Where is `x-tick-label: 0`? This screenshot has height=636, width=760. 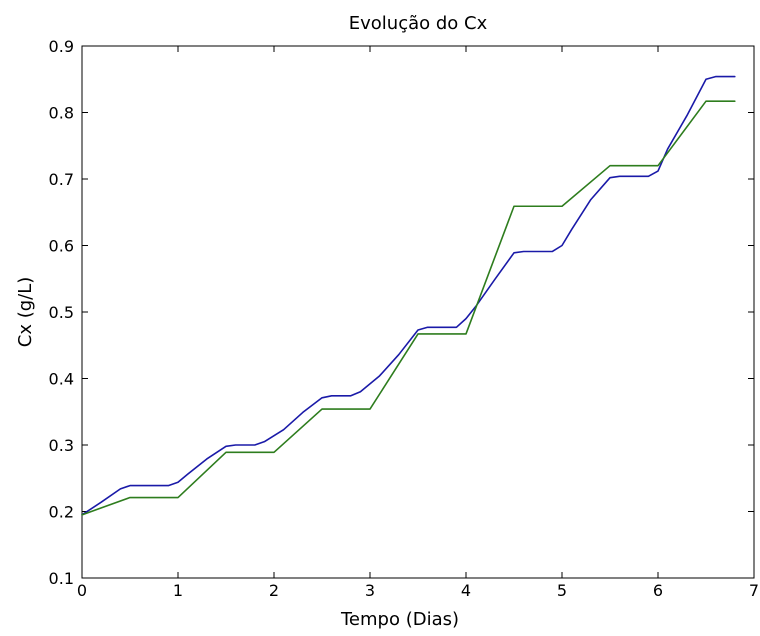
x-tick-label: 0 is located at coordinates (82, 590).